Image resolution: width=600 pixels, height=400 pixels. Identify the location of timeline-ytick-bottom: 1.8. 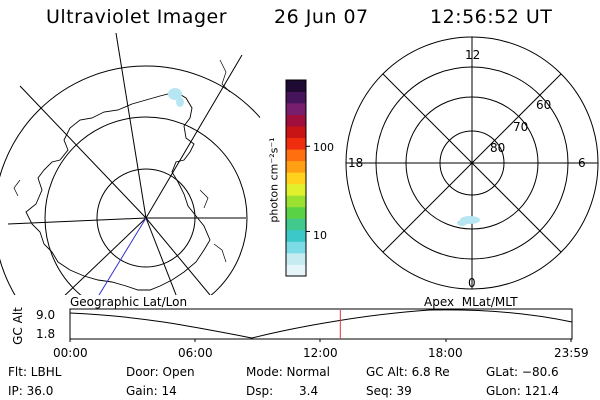
(46, 334).